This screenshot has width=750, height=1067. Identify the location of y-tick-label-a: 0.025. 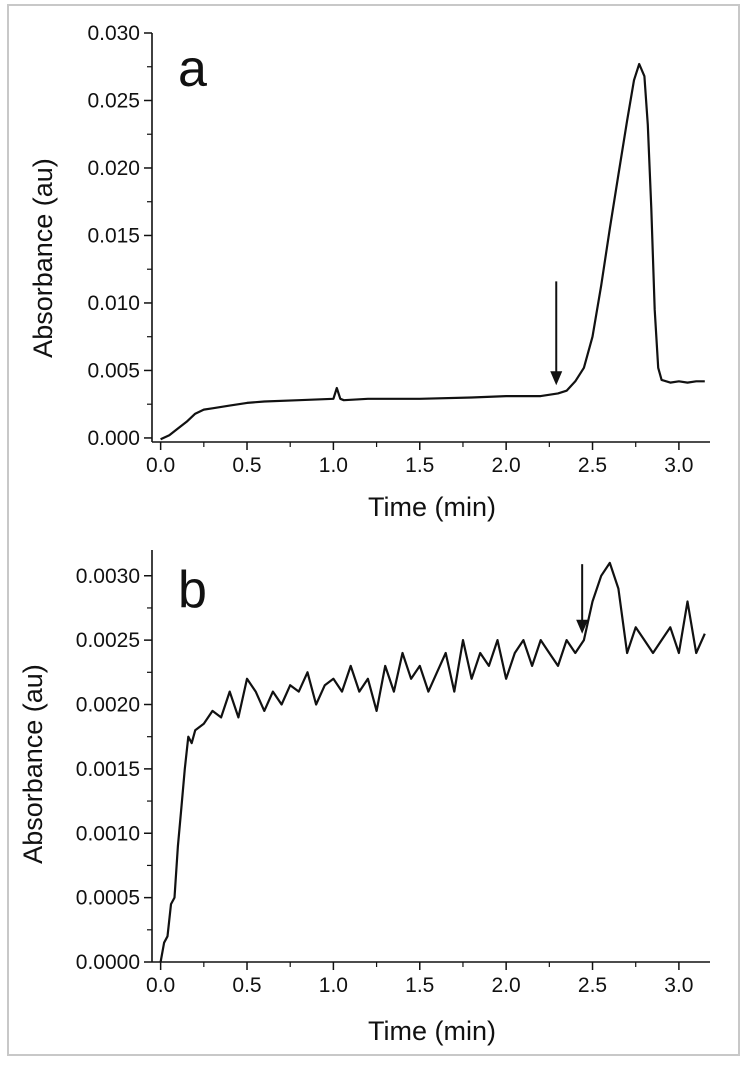
(113, 100).